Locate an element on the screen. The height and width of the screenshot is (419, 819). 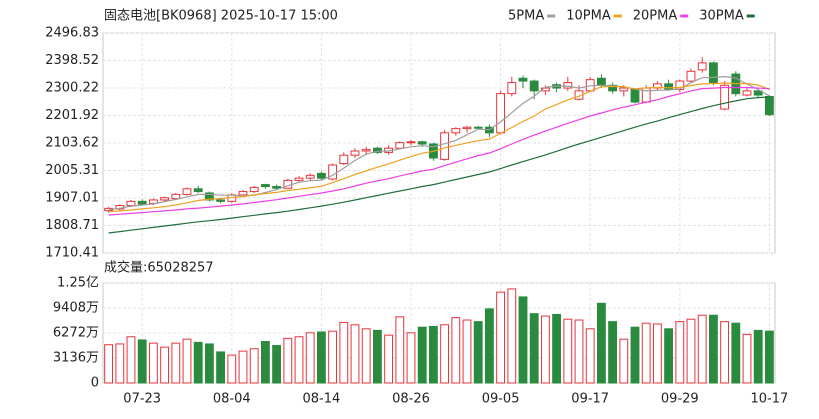
y-tick-label: 2201.92 is located at coordinates (72, 115).